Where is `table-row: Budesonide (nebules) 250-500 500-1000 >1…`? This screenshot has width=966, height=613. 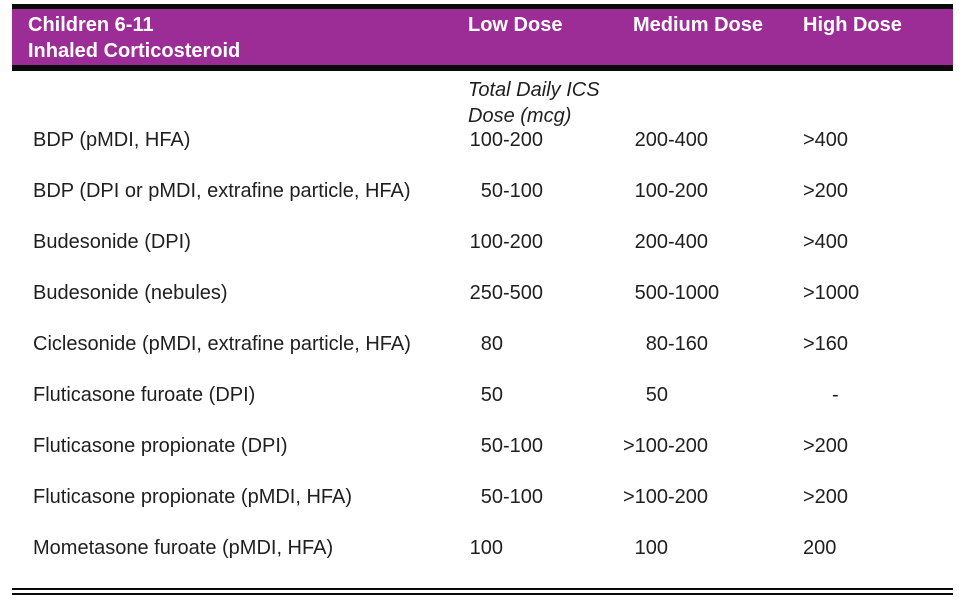 table-row: Budesonide (nebules) 250-500 500-1000 >1… is located at coordinates (482, 307).